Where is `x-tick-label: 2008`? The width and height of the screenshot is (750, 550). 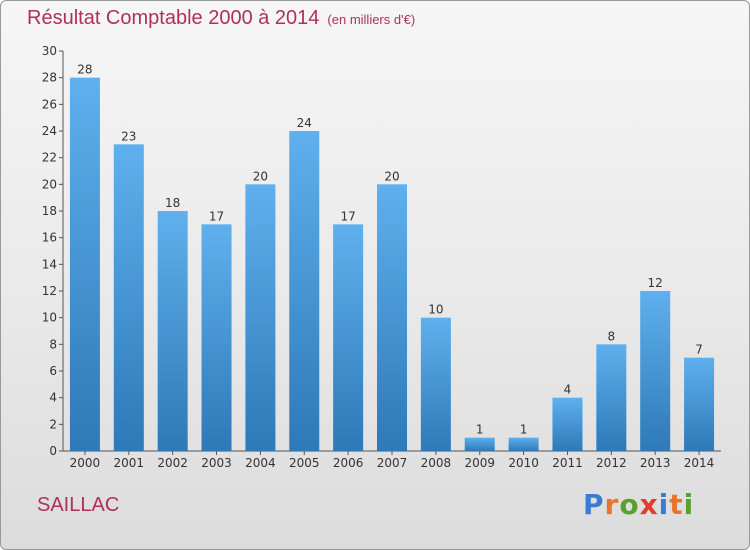
x-tick-label: 2008 is located at coordinates (436, 463).